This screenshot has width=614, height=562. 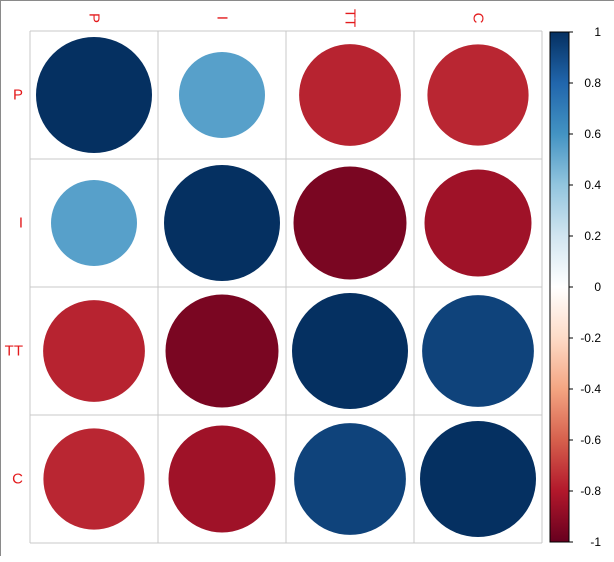 What do you see at coordinates (94, 351) in the screenshot?
I see `correlation-circle-tt-p` at bounding box center [94, 351].